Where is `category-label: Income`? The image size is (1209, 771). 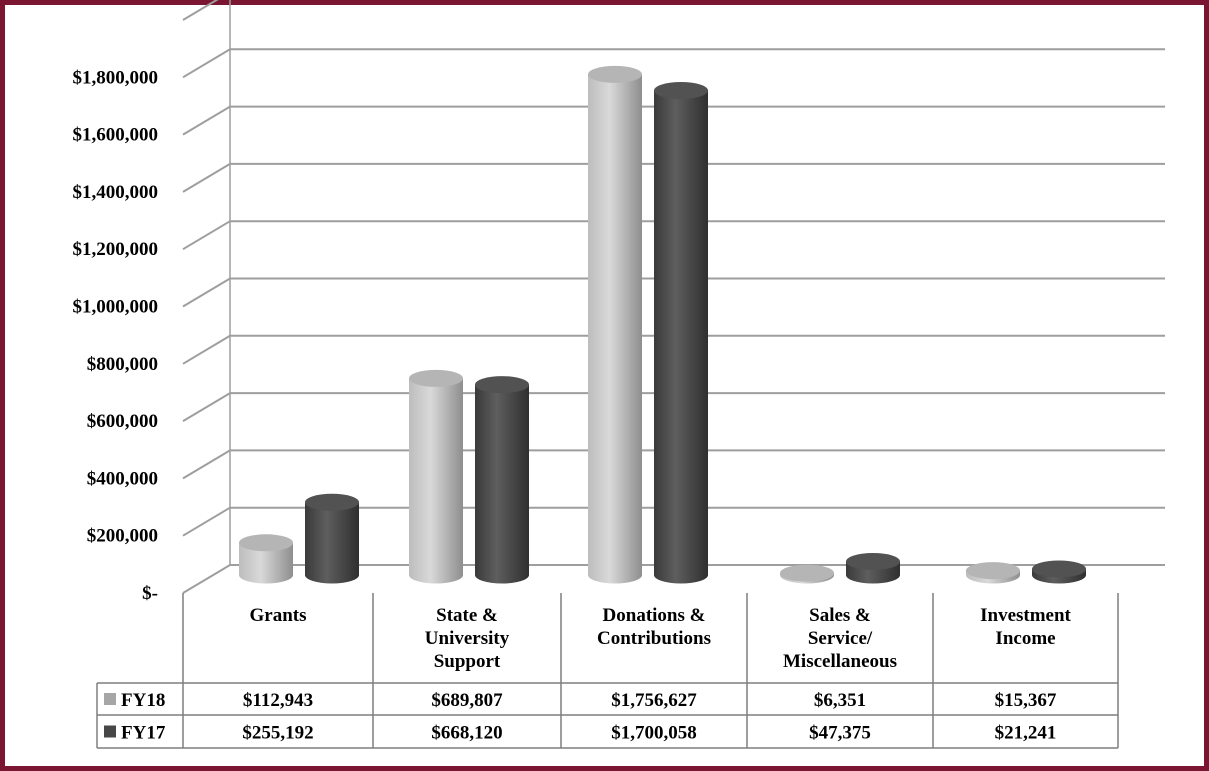
category-label: Income is located at coordinates (1025, 638).